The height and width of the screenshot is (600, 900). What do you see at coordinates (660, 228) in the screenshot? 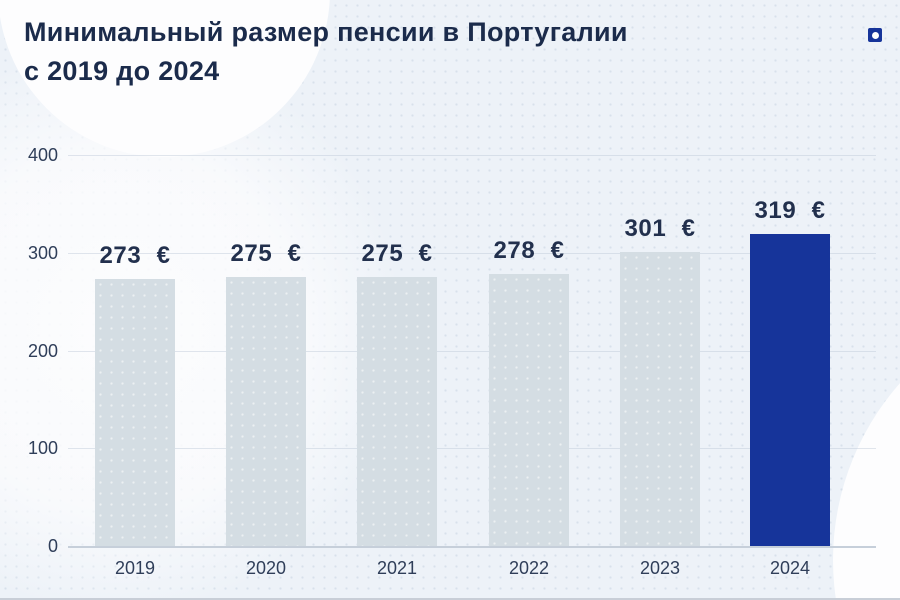
I see `bar-value-label: 301 €` at bounding box center [660, 228].